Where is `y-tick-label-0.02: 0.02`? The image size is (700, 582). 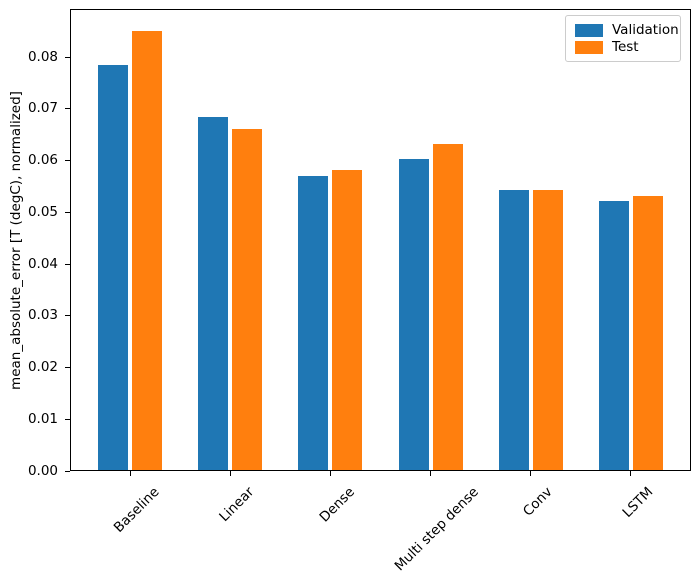 y-tick-label-0.02: 0.02 is located at coordinates (42, 367).